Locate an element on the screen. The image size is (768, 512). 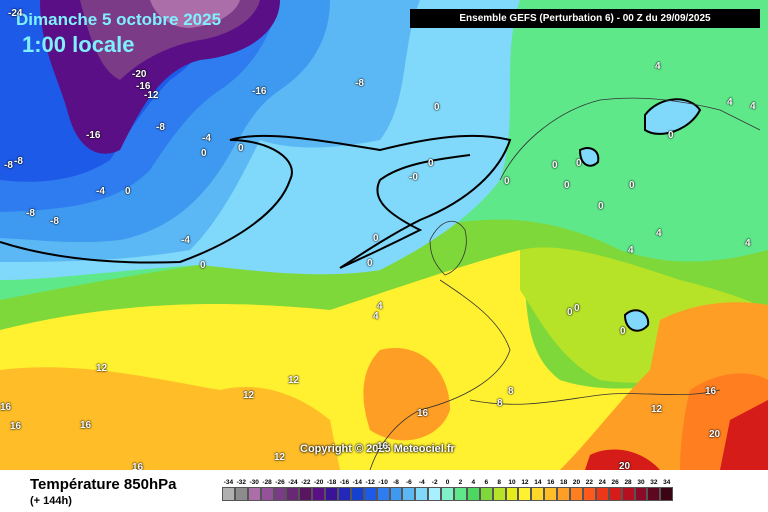
legend-cell: 34 is located at coordinates (667, 489).